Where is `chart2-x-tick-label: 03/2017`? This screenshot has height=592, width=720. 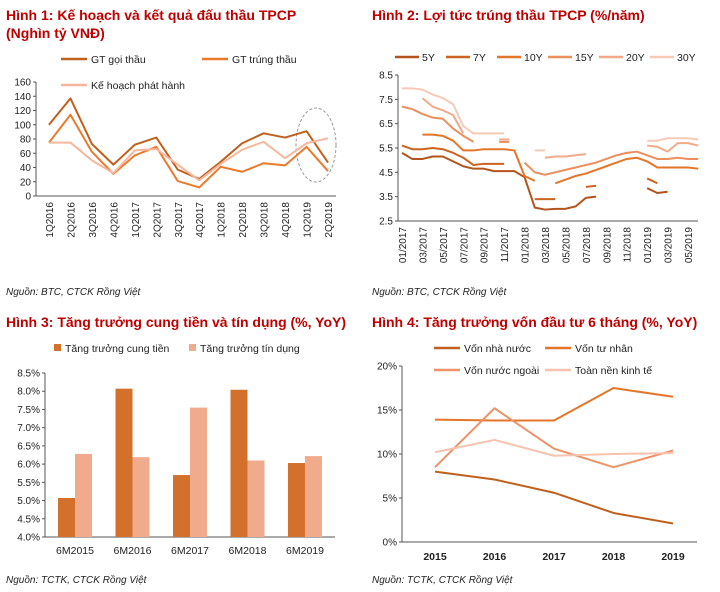 chart2-x-tick-label: 03/2017 is located at coordinates (423, 245).